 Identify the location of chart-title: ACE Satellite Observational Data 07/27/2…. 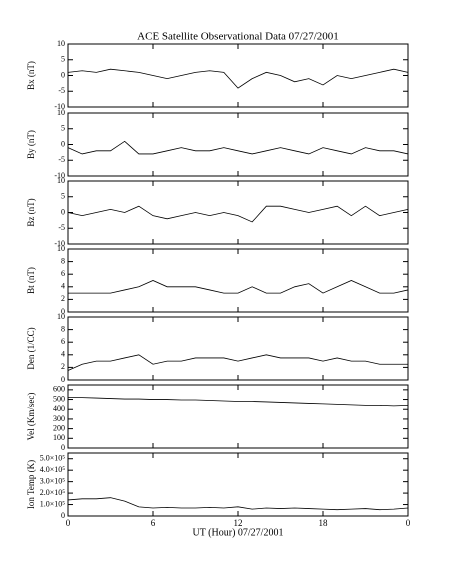
(238, 37).